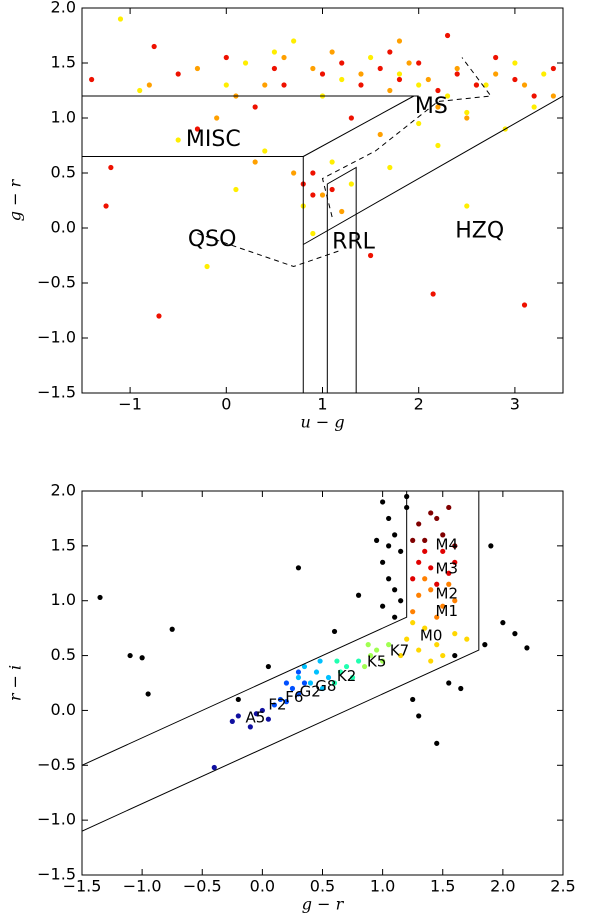 Image resolution: width=592 pixels, height=916 pixels. What do you see at coordinates (142, 886) in the screenshot?
I see `x-tick-label: −1.0` at bounding box center [142, 886].